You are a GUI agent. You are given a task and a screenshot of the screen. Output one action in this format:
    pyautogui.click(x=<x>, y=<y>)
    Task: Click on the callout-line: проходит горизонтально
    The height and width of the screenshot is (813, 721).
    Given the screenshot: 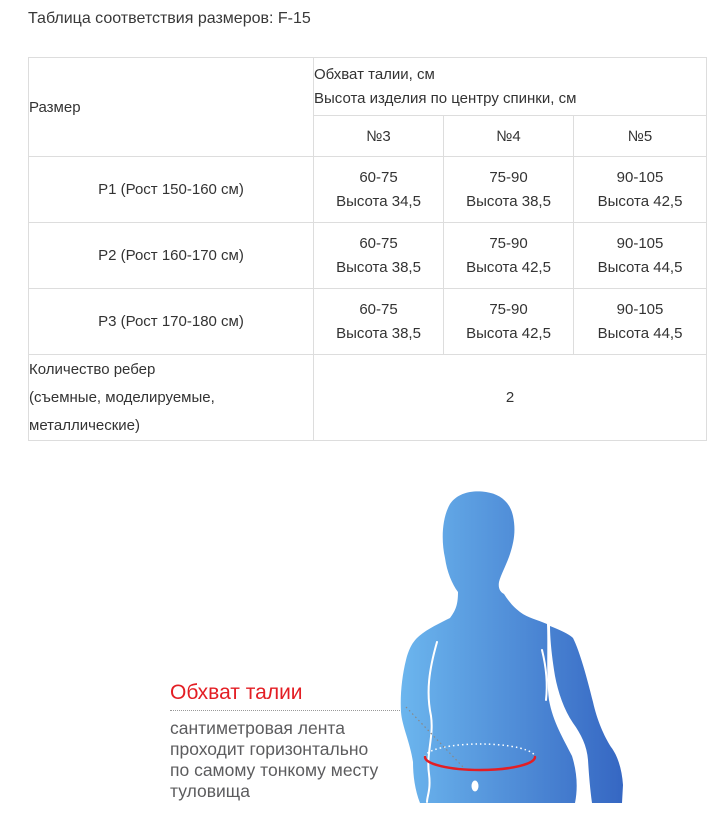 What is the action you would take?
    pyautogui.click(x=269, y=749)
    